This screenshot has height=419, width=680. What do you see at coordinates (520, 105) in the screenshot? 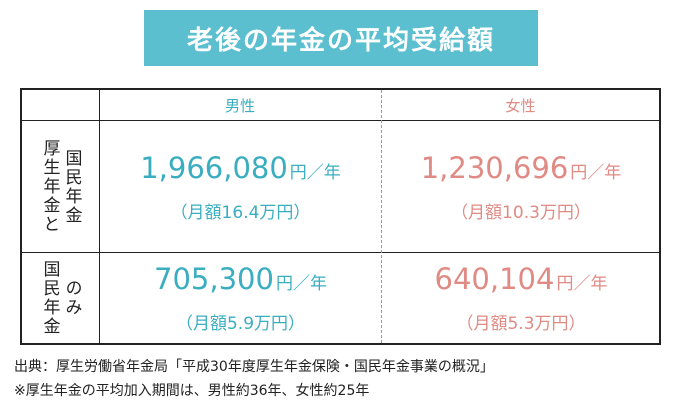
I see `header-female: 女性` at bounding box center [520, 105].